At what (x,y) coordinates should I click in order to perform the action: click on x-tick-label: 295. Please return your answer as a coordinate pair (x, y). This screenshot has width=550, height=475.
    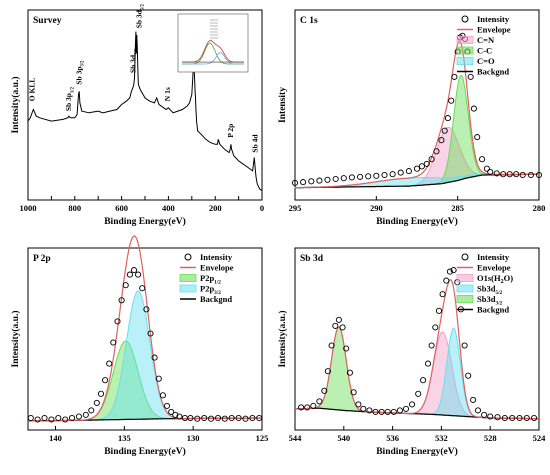
    Looking at the image, I should click on (295, 208).